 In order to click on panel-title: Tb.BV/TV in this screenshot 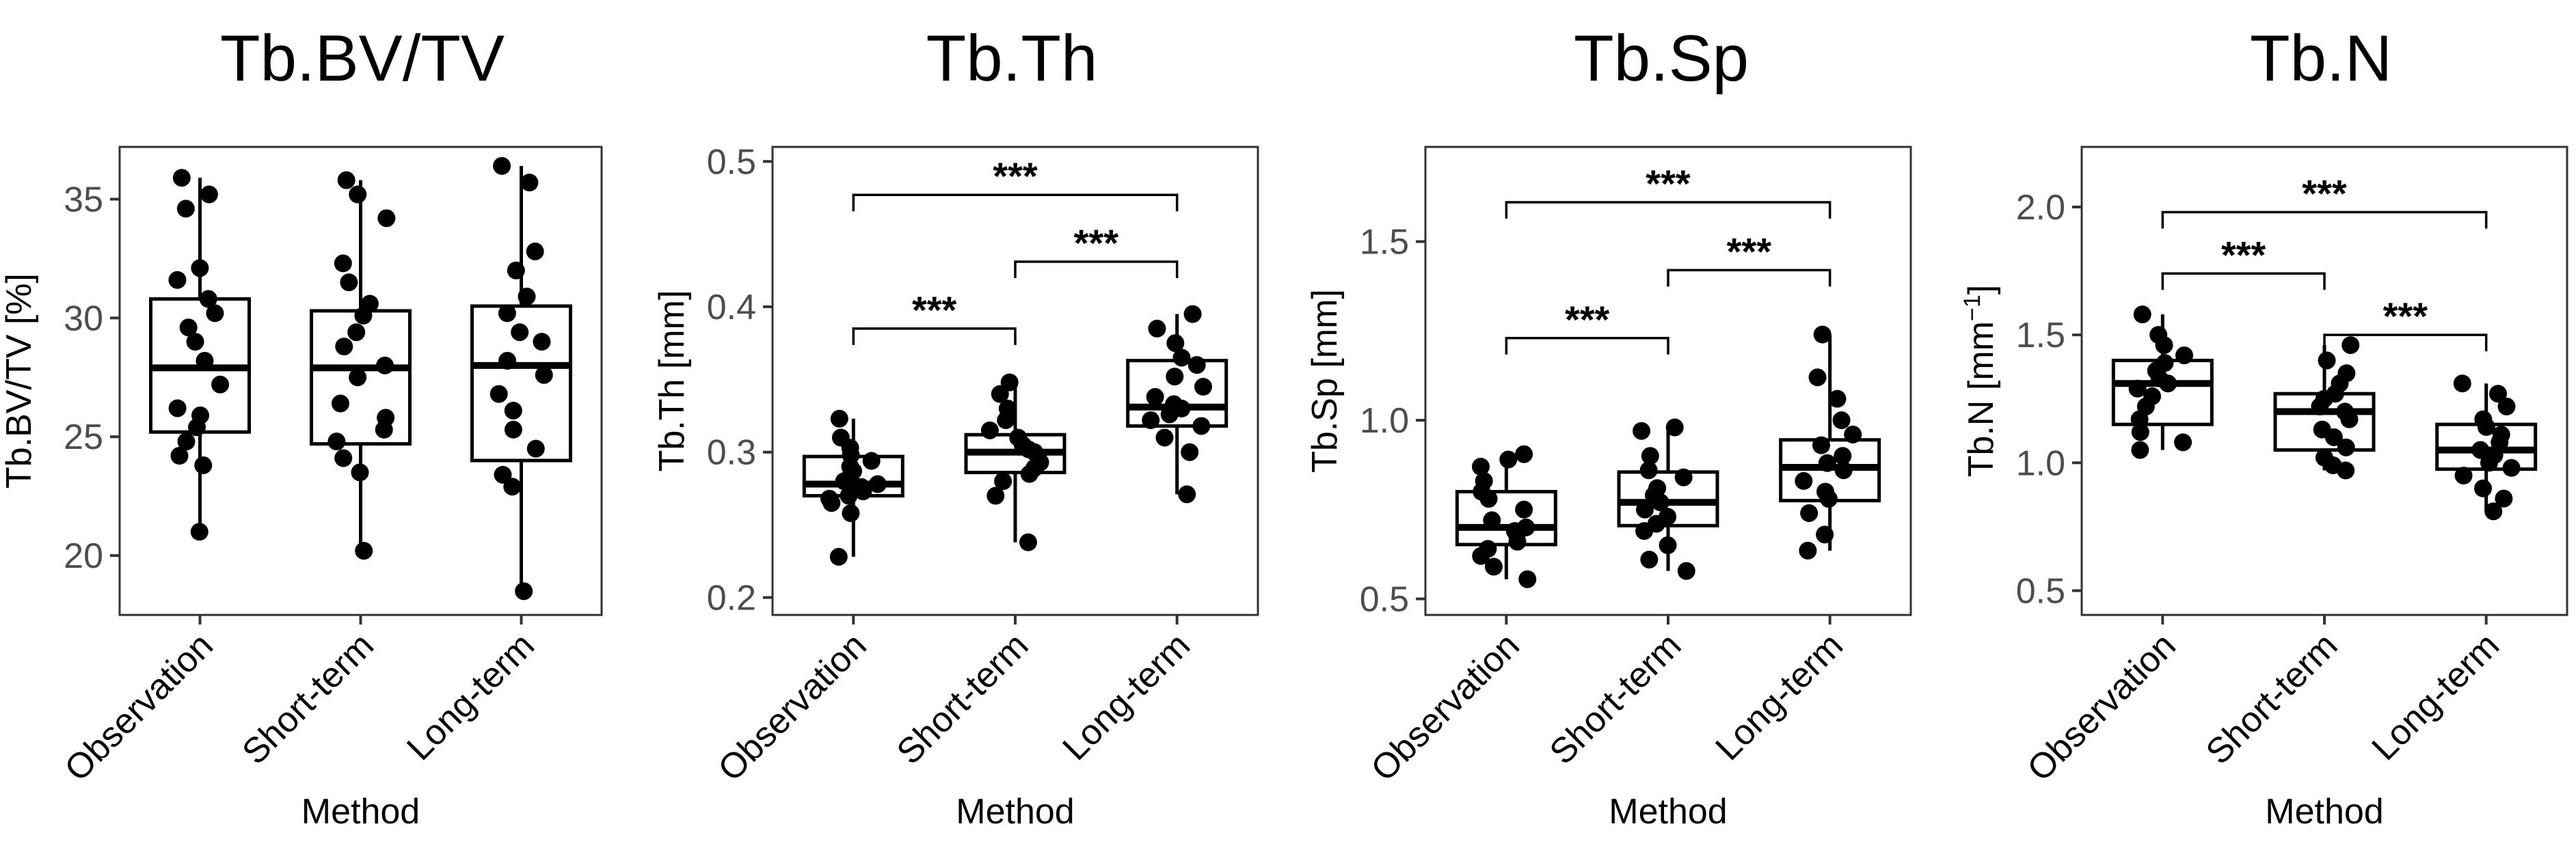, I will do `click(362, 58)`.